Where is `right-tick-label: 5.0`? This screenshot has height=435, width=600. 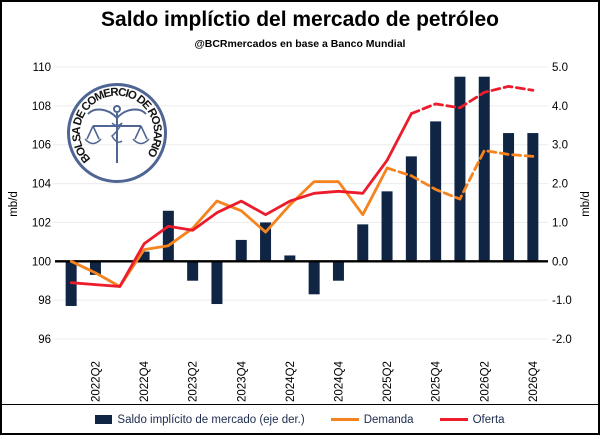
right-tick-label: 5.0 is located at coordinates (560, 68).